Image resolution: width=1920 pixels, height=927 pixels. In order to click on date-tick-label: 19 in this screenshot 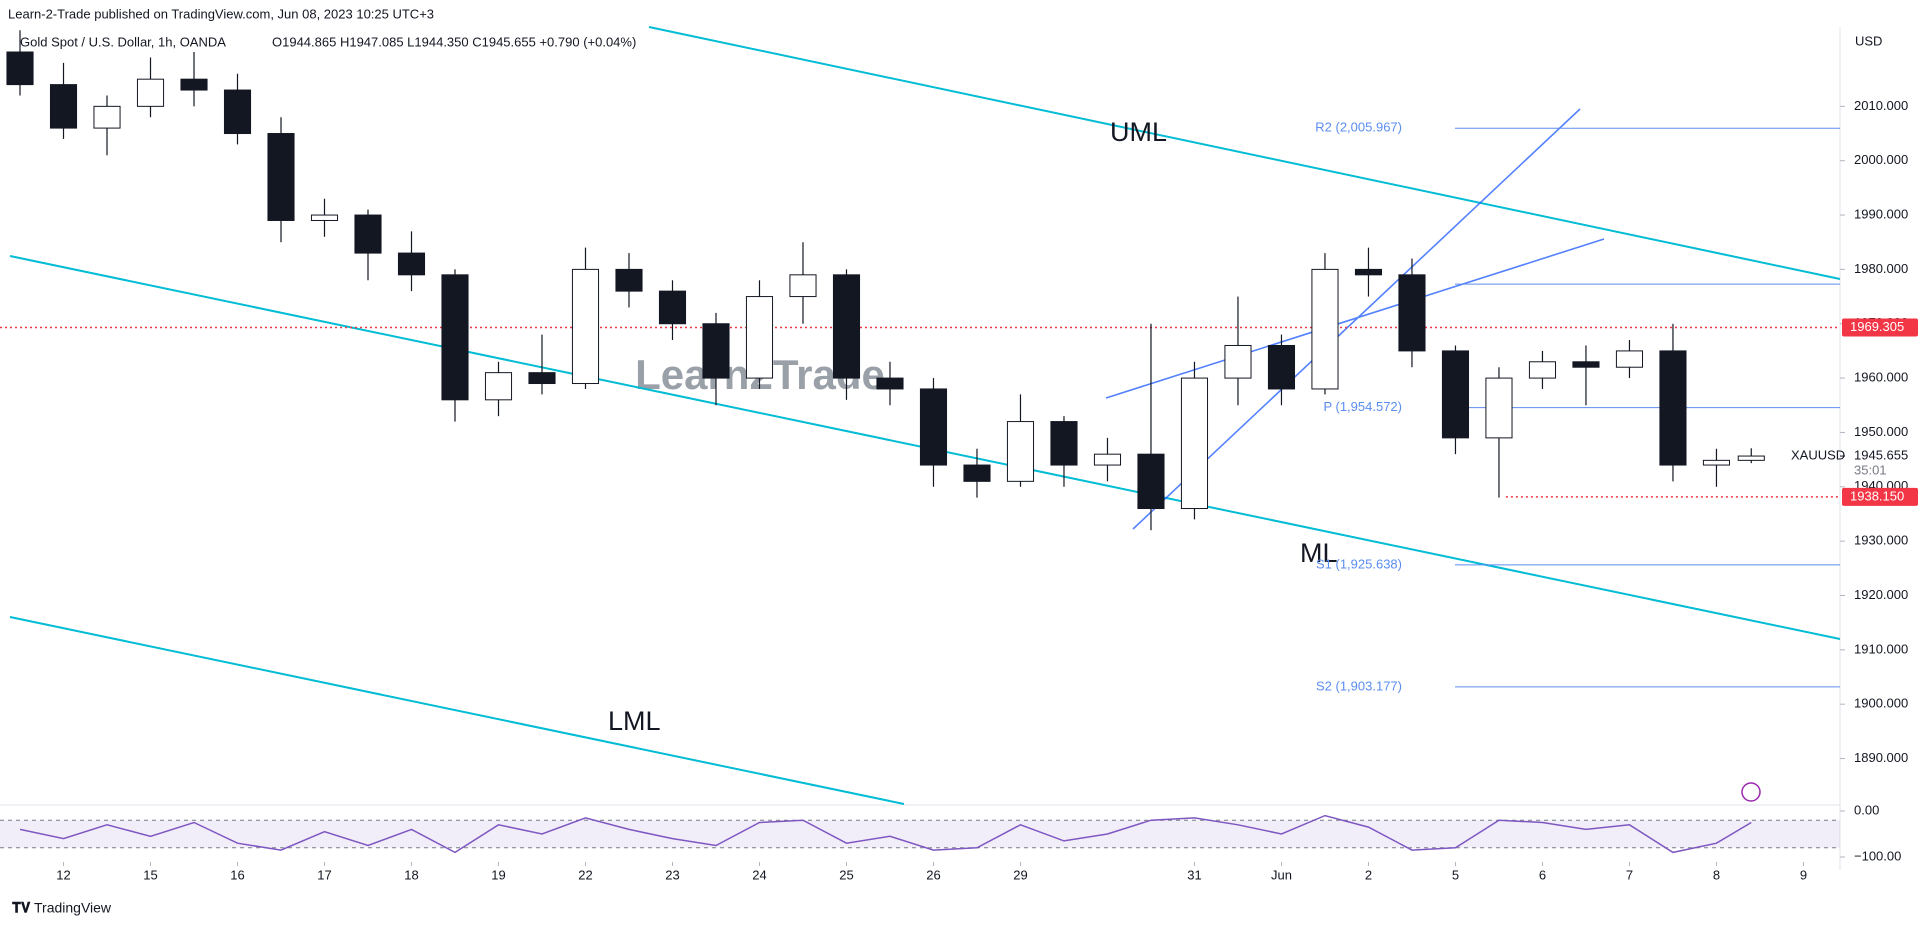, I will do `click(498, 874)`.